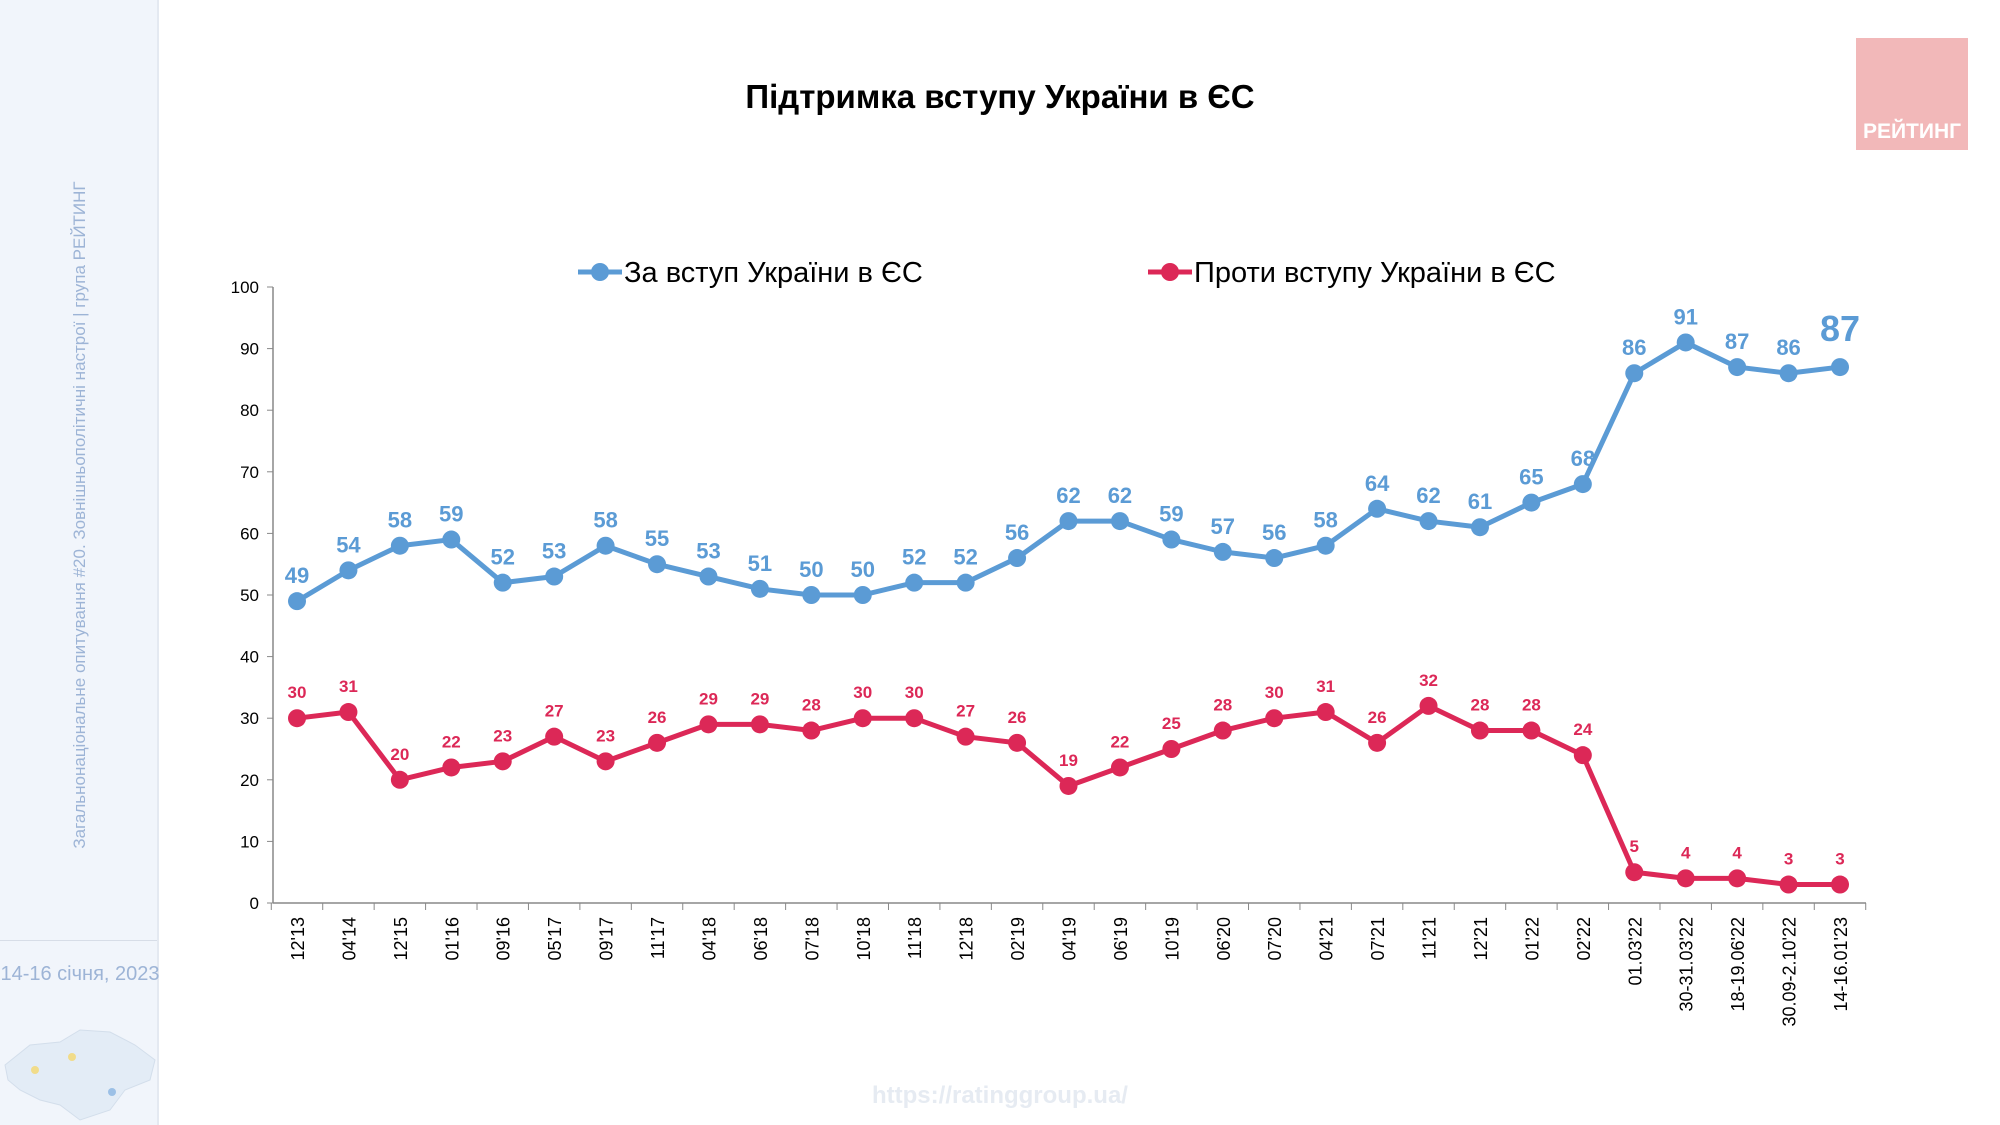 The width and height of the screenshot is (2000, 1125). What do you see at coordinates (1685, 316) in the screenshot?
I see `data-label: 91` at bounding box center [1685, 316].